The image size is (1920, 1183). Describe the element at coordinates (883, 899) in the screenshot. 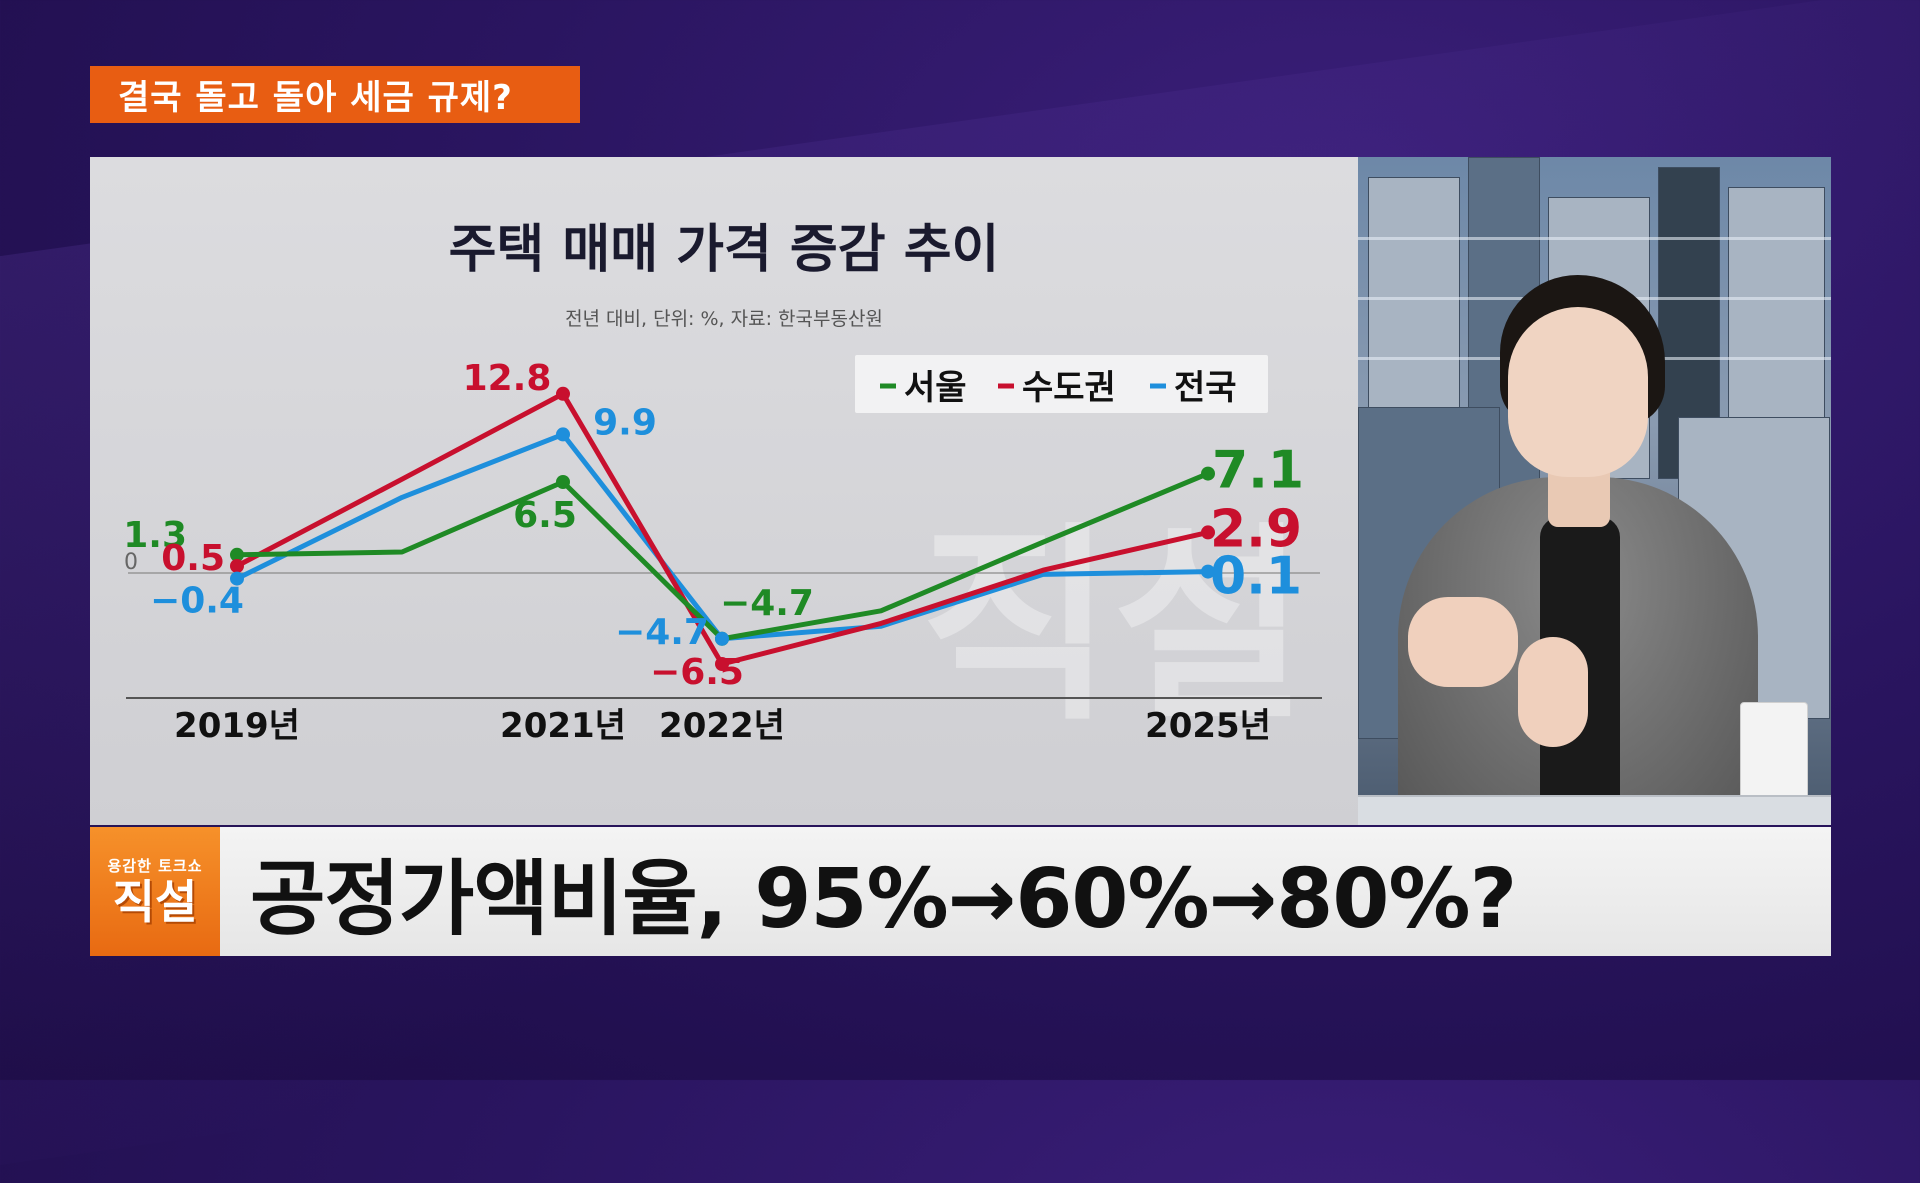

I see `caption-text: 공정가액비율, 95%→60%→80%?` at that location.